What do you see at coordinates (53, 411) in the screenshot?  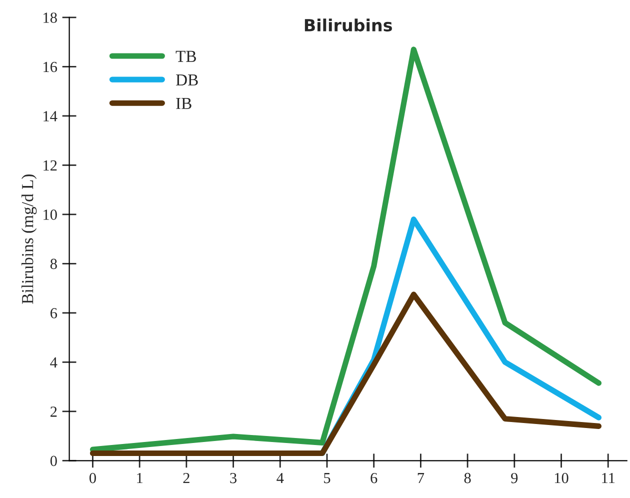 I see `y-tick-label: 2` at bounding box center [53, 411].